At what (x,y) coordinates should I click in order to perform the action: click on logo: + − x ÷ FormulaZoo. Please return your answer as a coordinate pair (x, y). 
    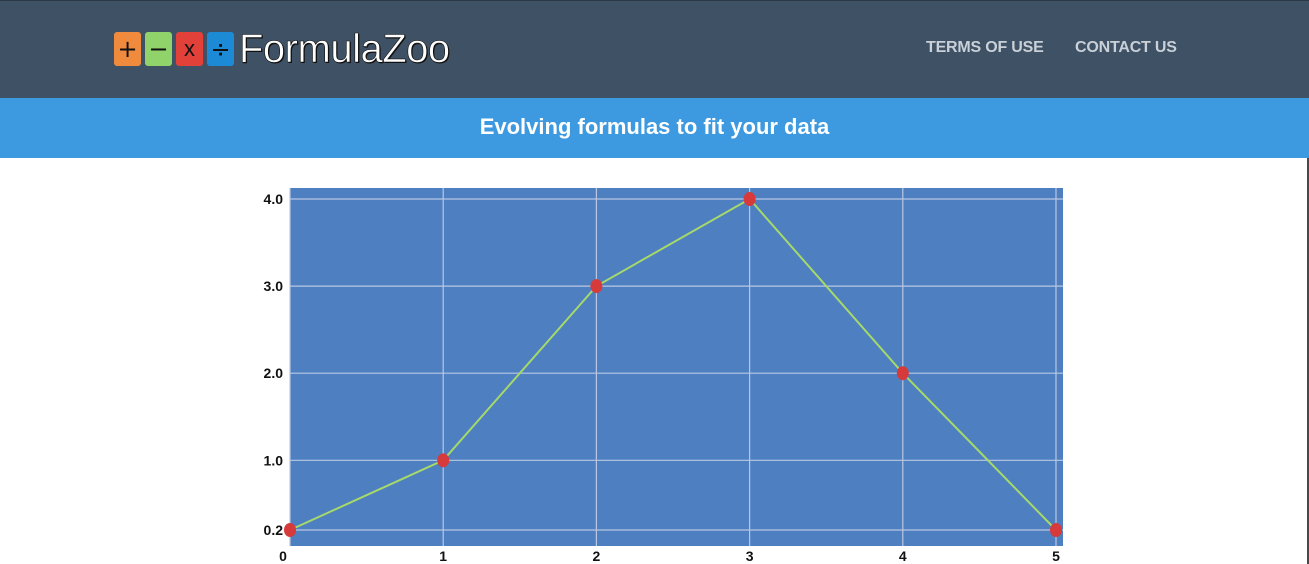
    Looking at the image, I should click on (282, 49).